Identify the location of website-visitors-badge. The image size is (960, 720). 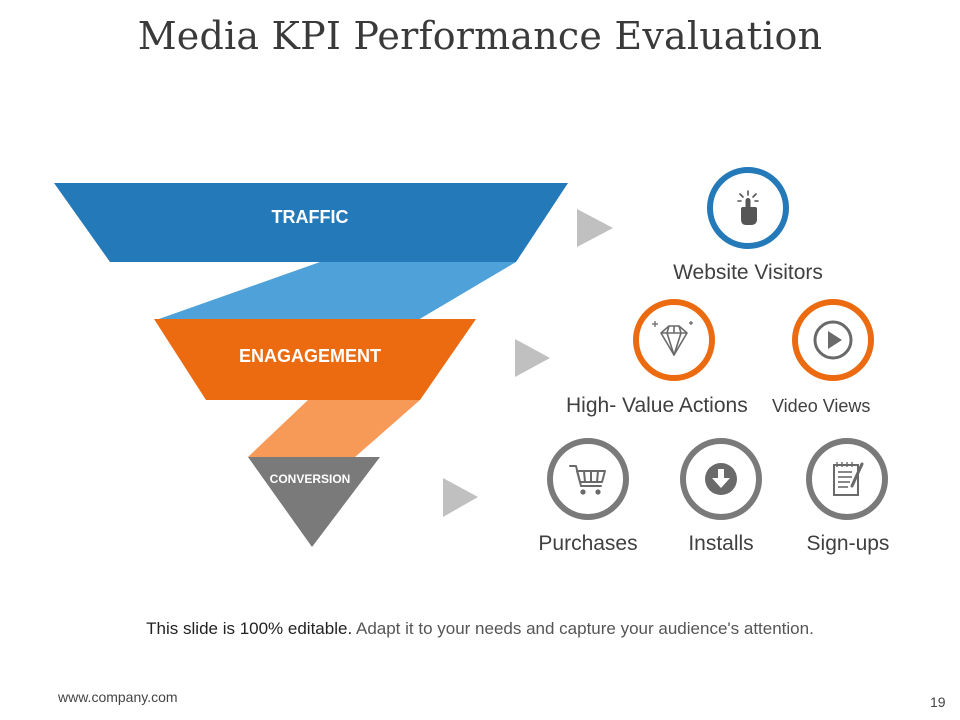
(748, 208).